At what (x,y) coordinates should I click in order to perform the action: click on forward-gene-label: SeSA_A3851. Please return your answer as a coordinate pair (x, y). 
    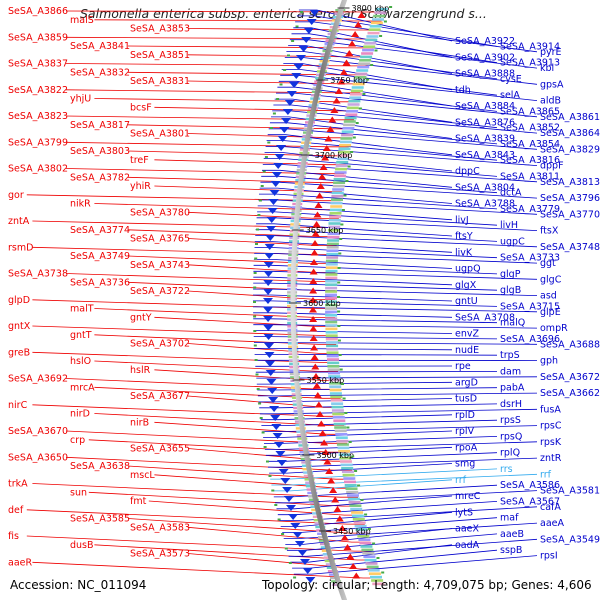
    Looking at the image, I should click on (160, 55).